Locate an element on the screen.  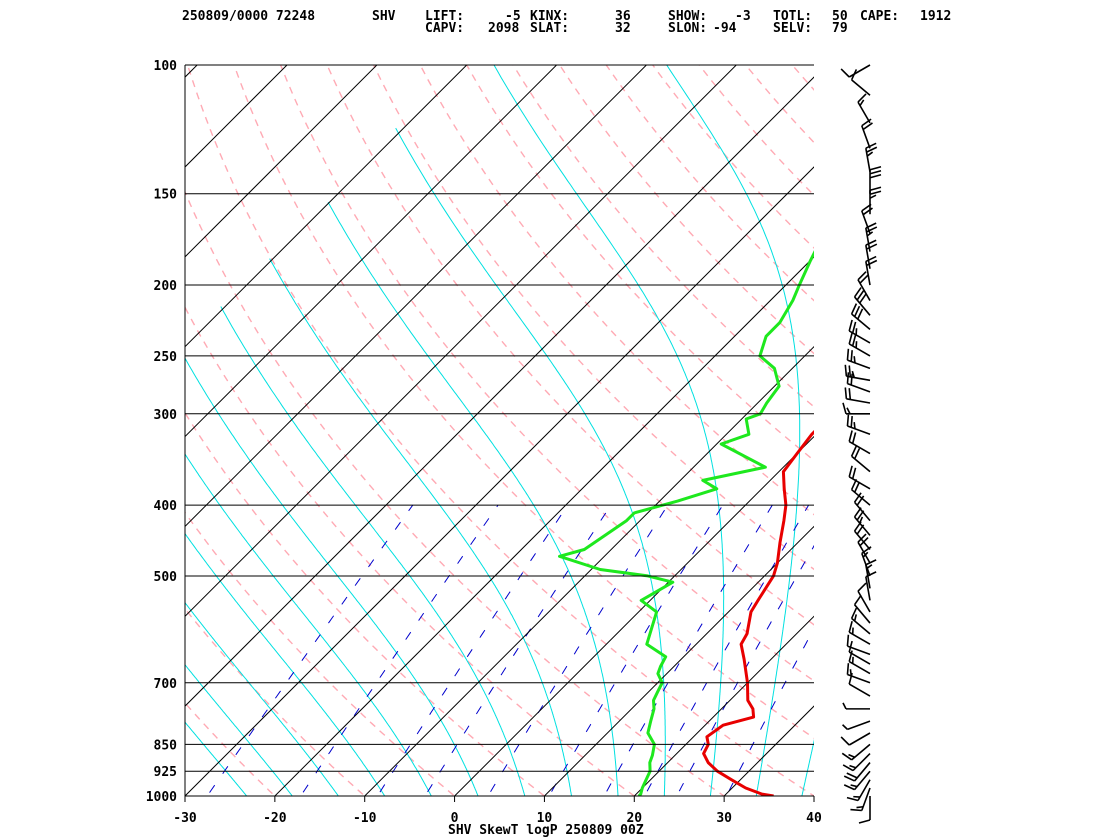
header-totl-value: 50 is located at coordinates (840, 16).